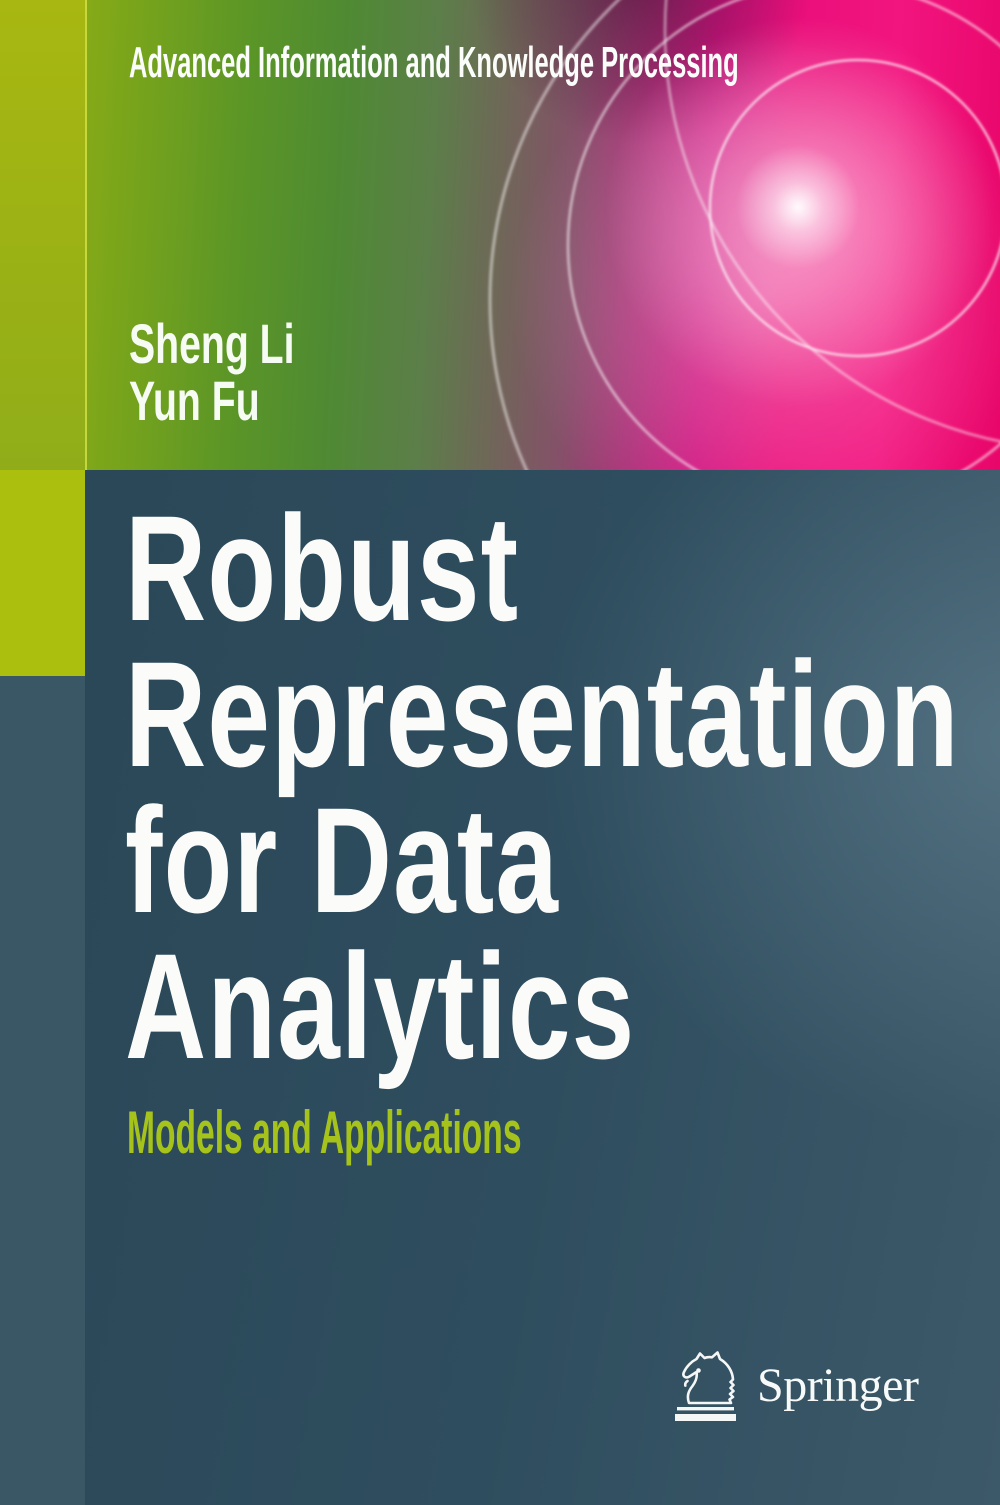  Describe the element at coordinates (342, 860) in the screenshot. I see `book-title-line: for Data` at that location.